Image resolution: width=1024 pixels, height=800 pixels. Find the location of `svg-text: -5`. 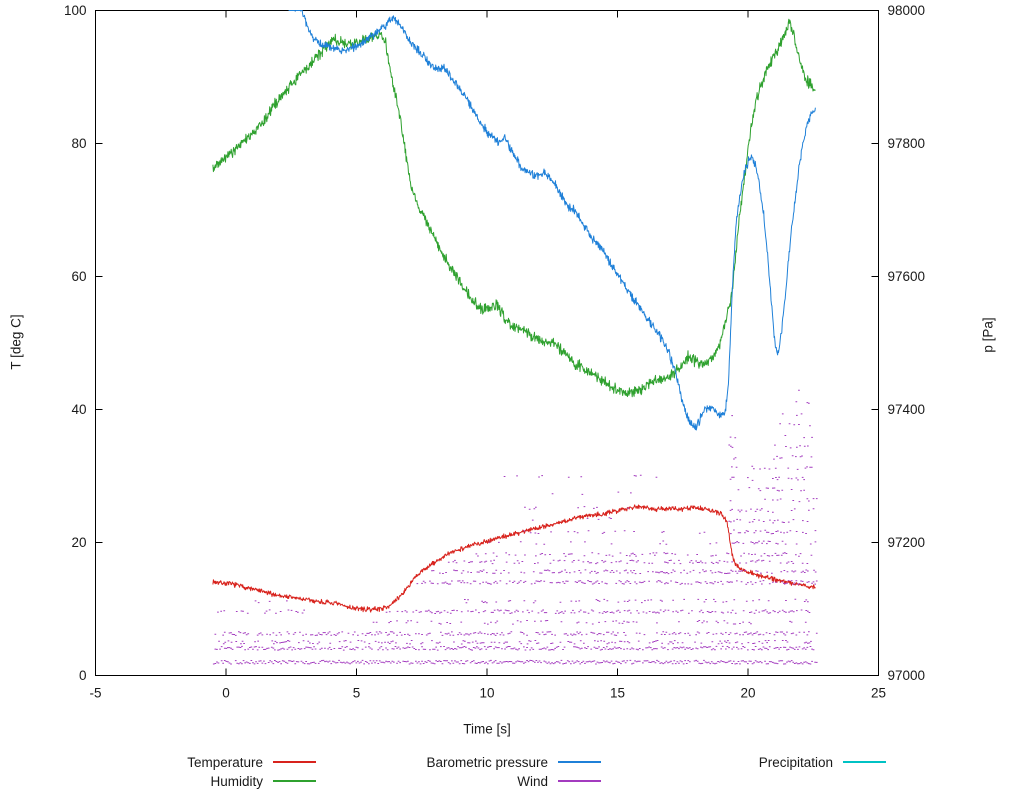

svg-text: -5 is located at coordinates (95, 693).